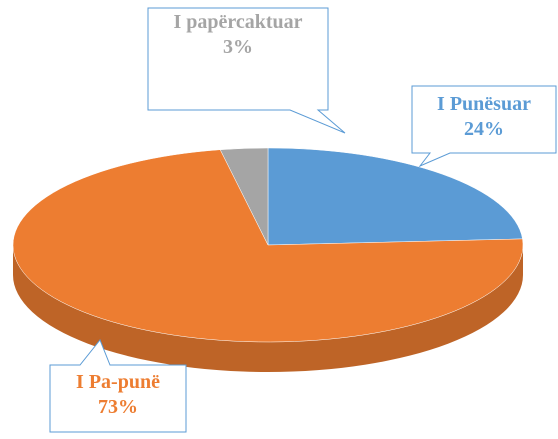  I want to click on value-label: 3%, so click(238, 47).